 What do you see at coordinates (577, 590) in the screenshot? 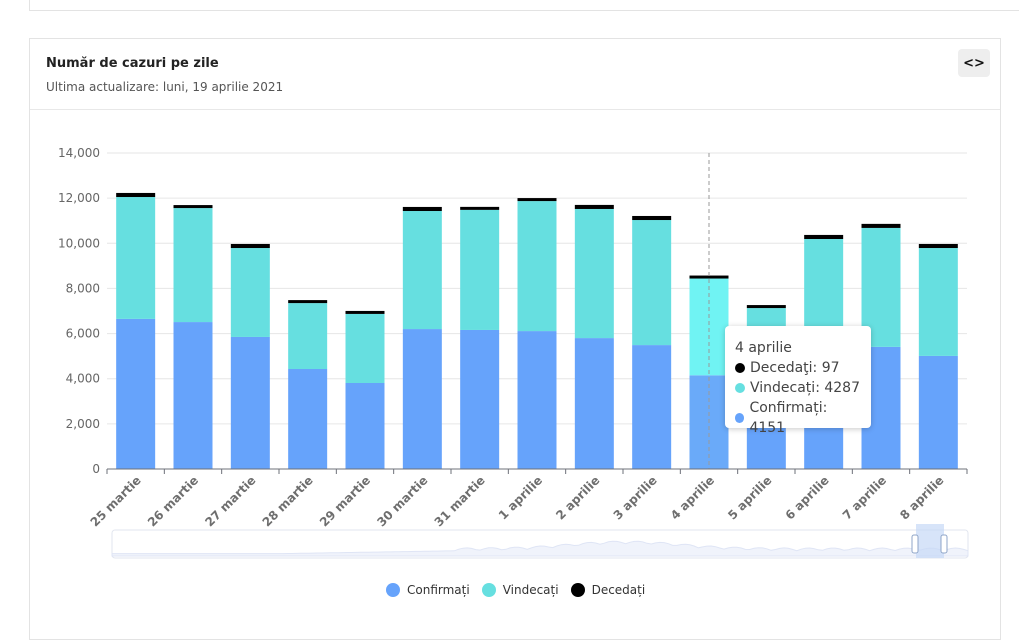
I see `decedati-legend-icon` at bounding box center [577, 590].